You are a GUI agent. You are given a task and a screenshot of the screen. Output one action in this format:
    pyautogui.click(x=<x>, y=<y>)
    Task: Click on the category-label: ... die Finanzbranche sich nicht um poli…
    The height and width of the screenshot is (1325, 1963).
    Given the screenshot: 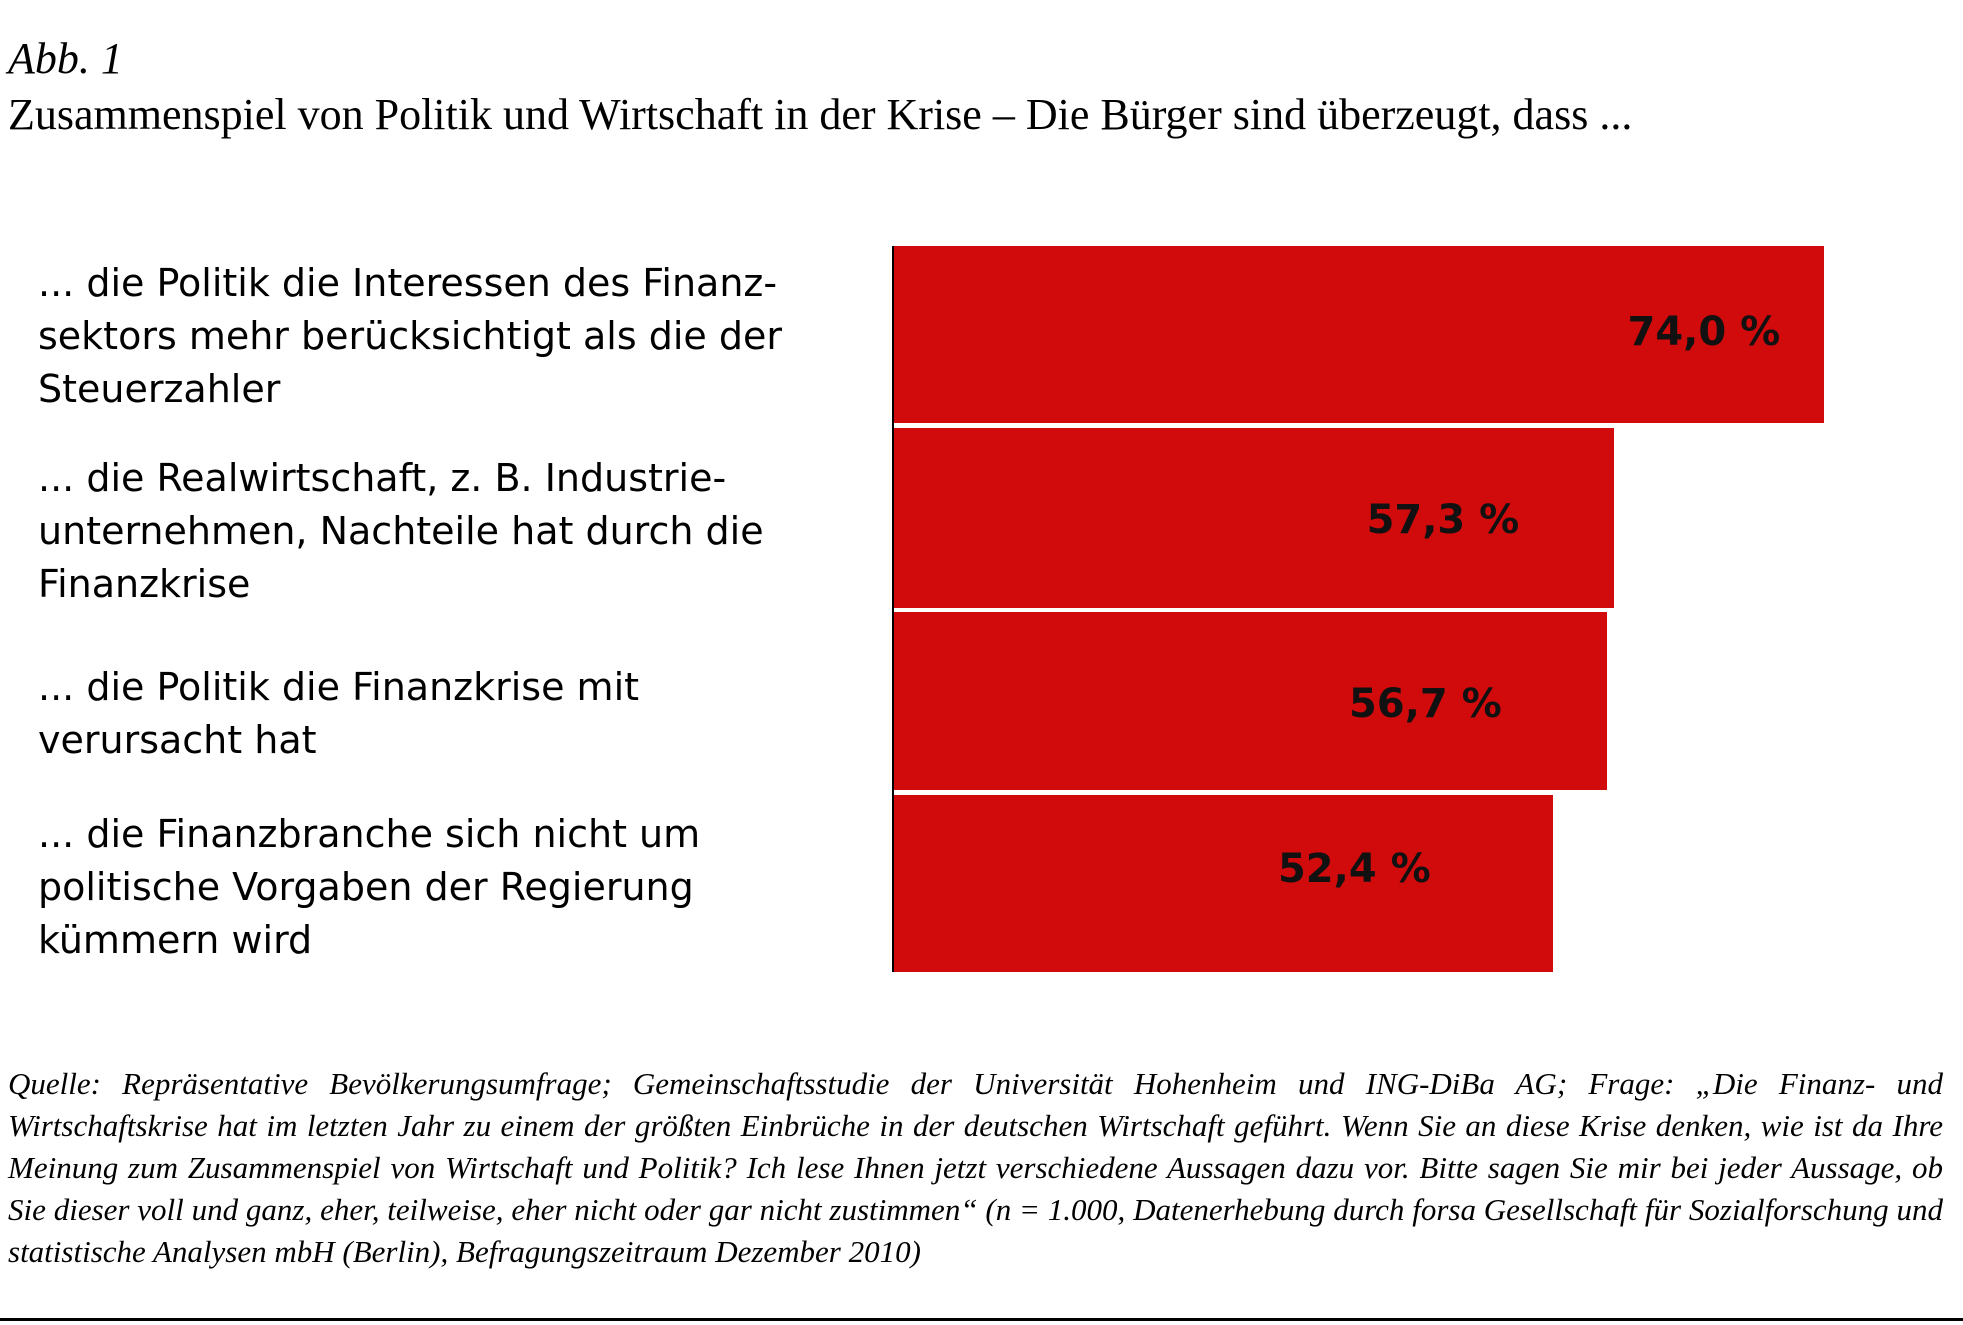 What is the action you would take?
    pyautogui.click(x=369, y=887)
    